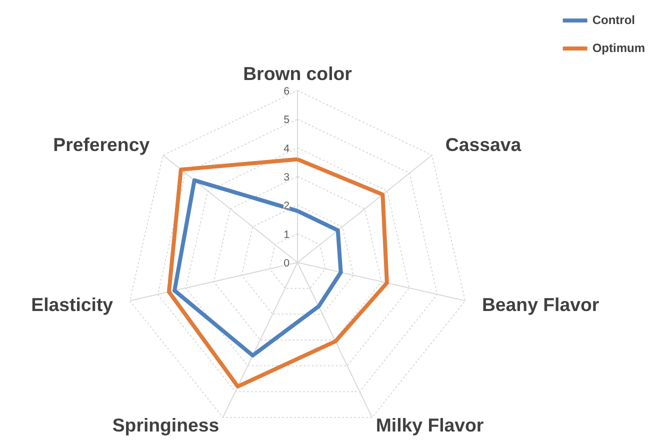 Image resolution: width=655 pixels, height=448 pixels. What do you see at coordinates (541, 305) in the screenshot?
I see `spoke-label: Beany Flavor` at bounding box center [541, 305].